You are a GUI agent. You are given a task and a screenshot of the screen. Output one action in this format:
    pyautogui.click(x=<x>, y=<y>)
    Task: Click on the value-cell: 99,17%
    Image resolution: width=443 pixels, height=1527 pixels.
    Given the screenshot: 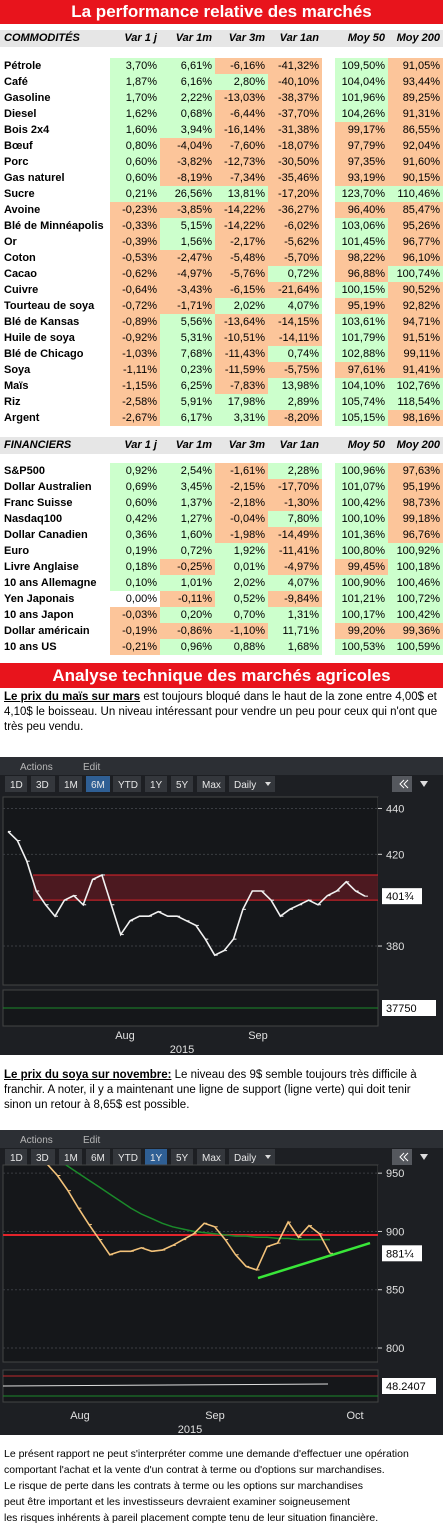 What is the action you would take?
    pyautogui.click(x=361, y=130)
    